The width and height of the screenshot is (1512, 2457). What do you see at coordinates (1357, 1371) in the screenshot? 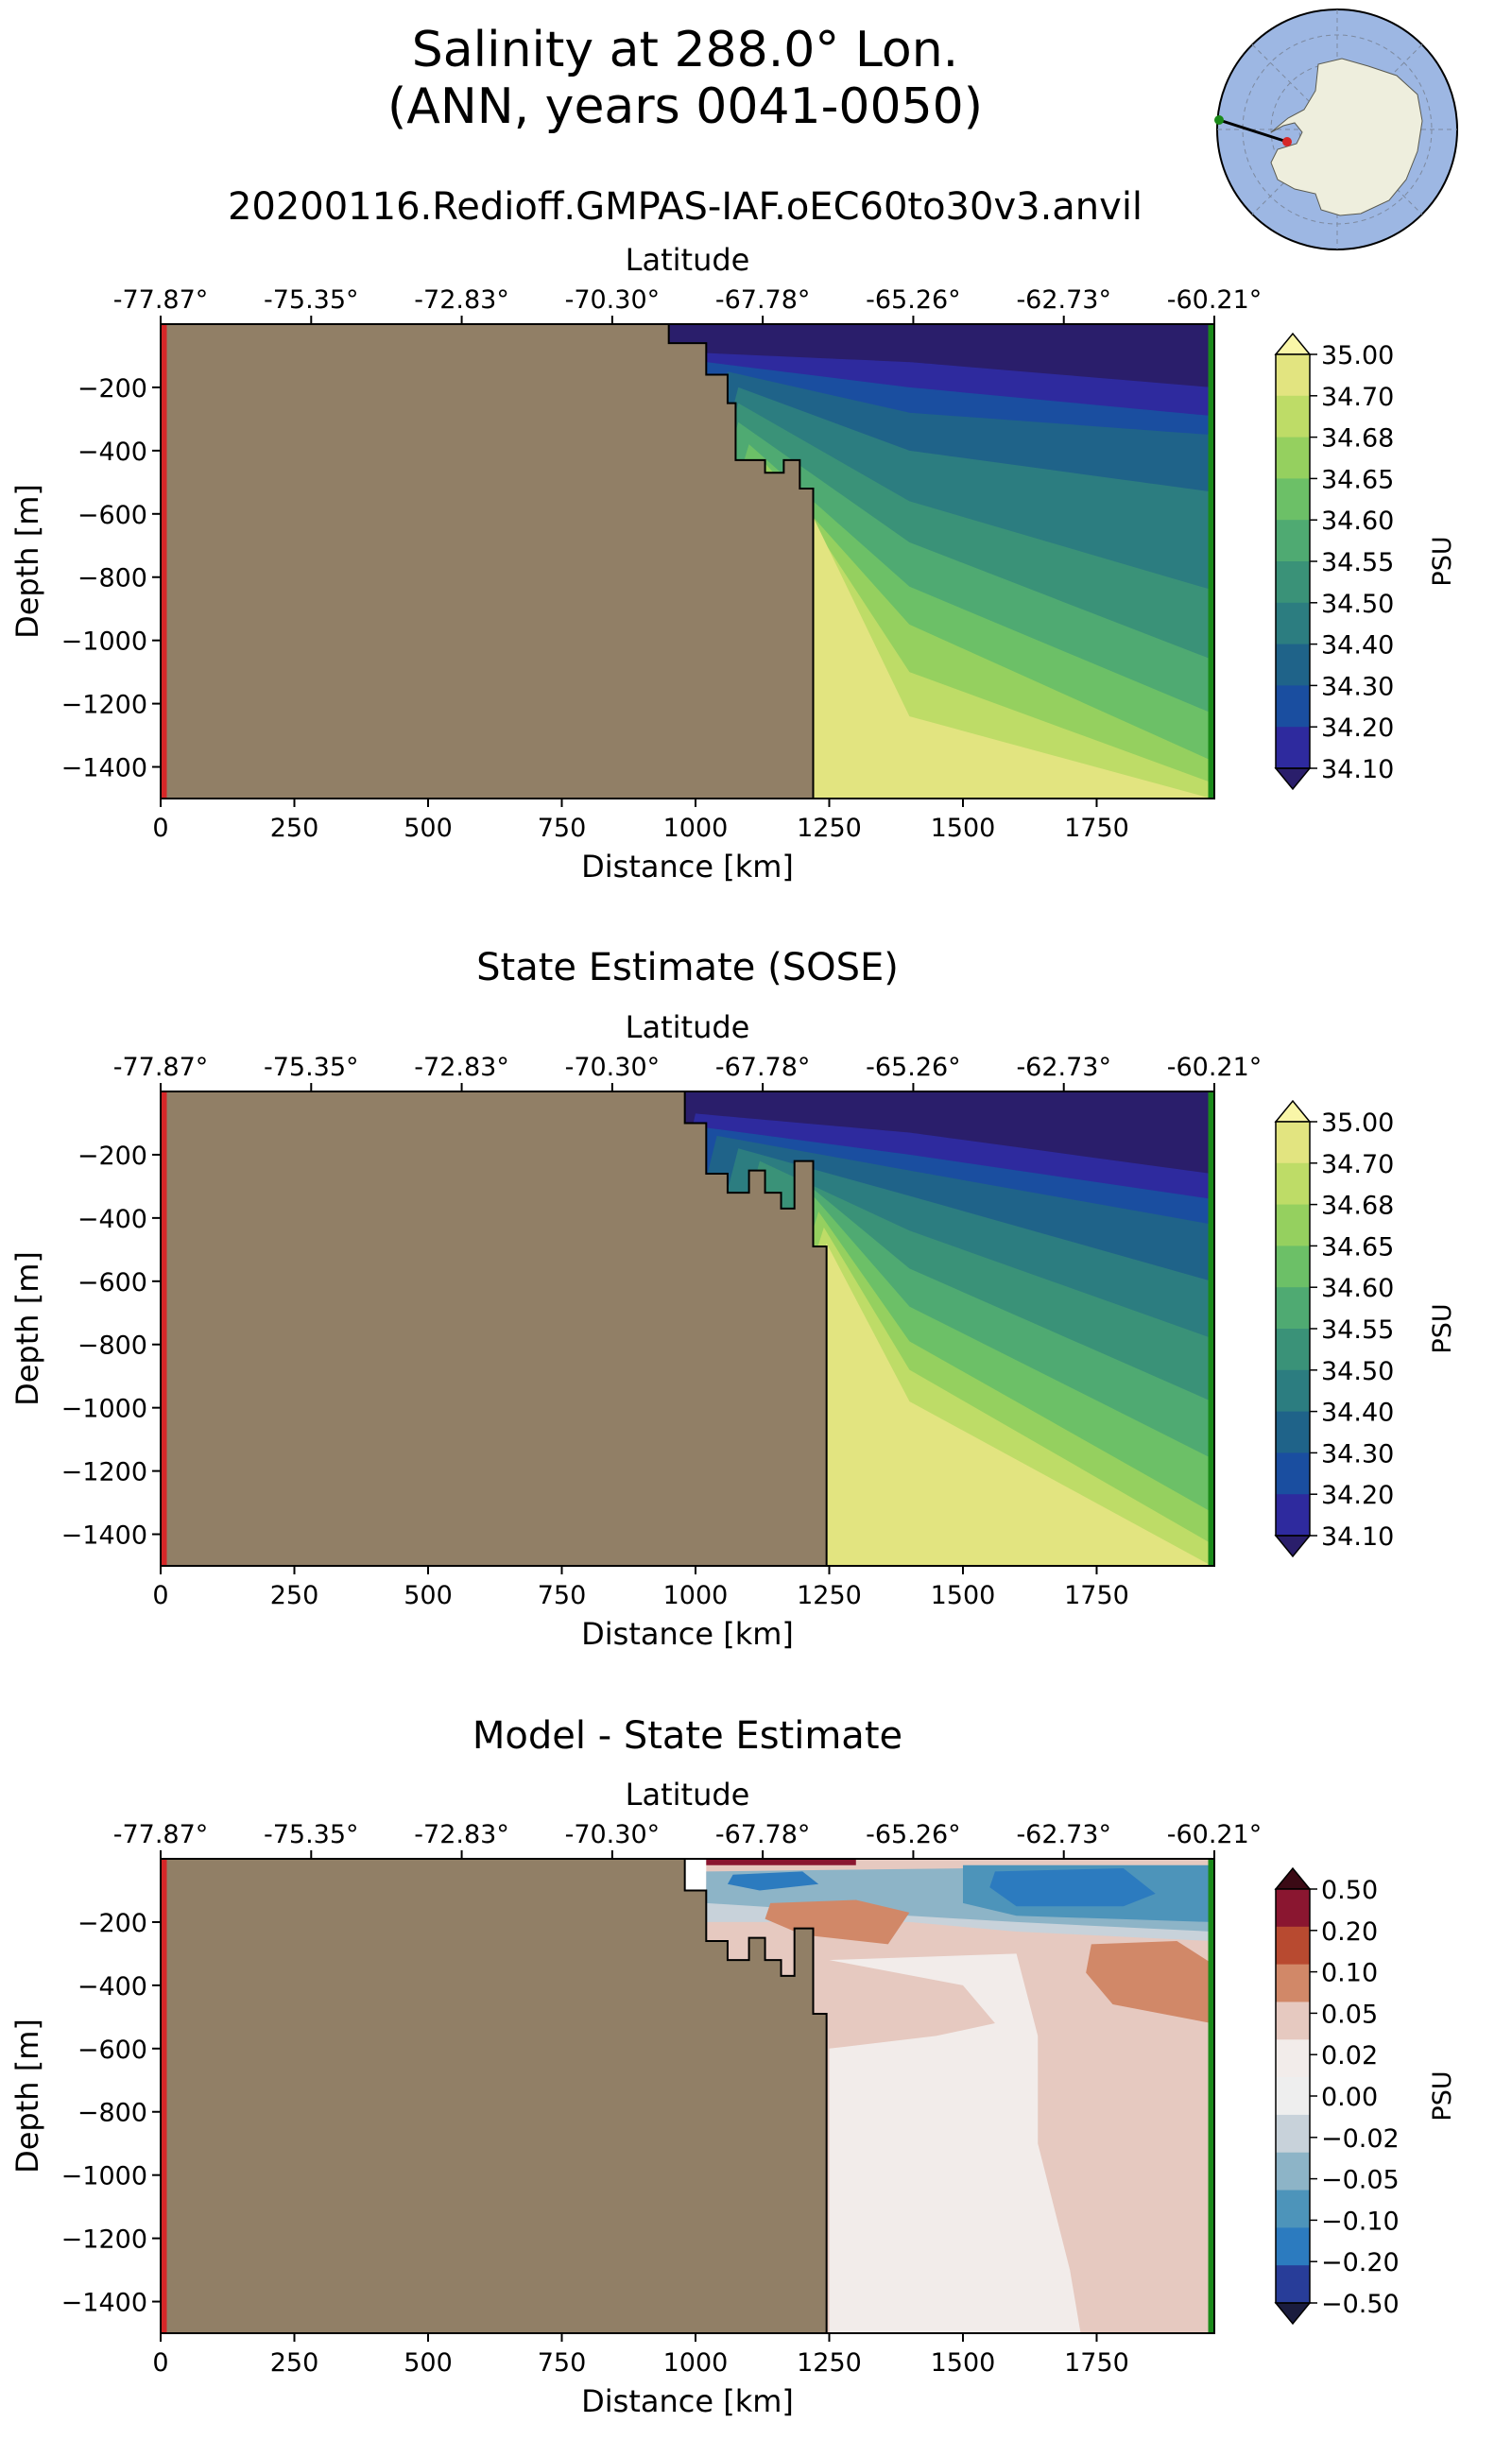
I see `colorbar-tick-label: 34.50` at bounding box center [1357, 1371].